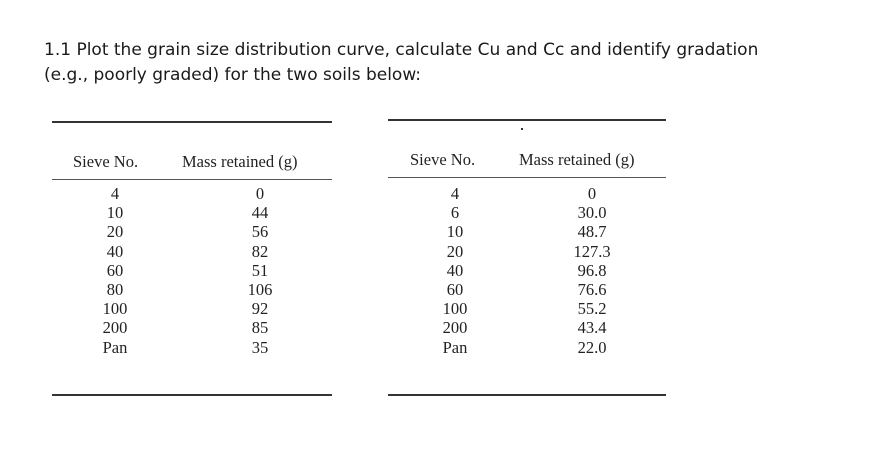 The height and width of the screenshot is (473, 893). Describe the element at coordinates (260, 232) in the screenshot. I see `table-1-mass-cell: 56` at that location.